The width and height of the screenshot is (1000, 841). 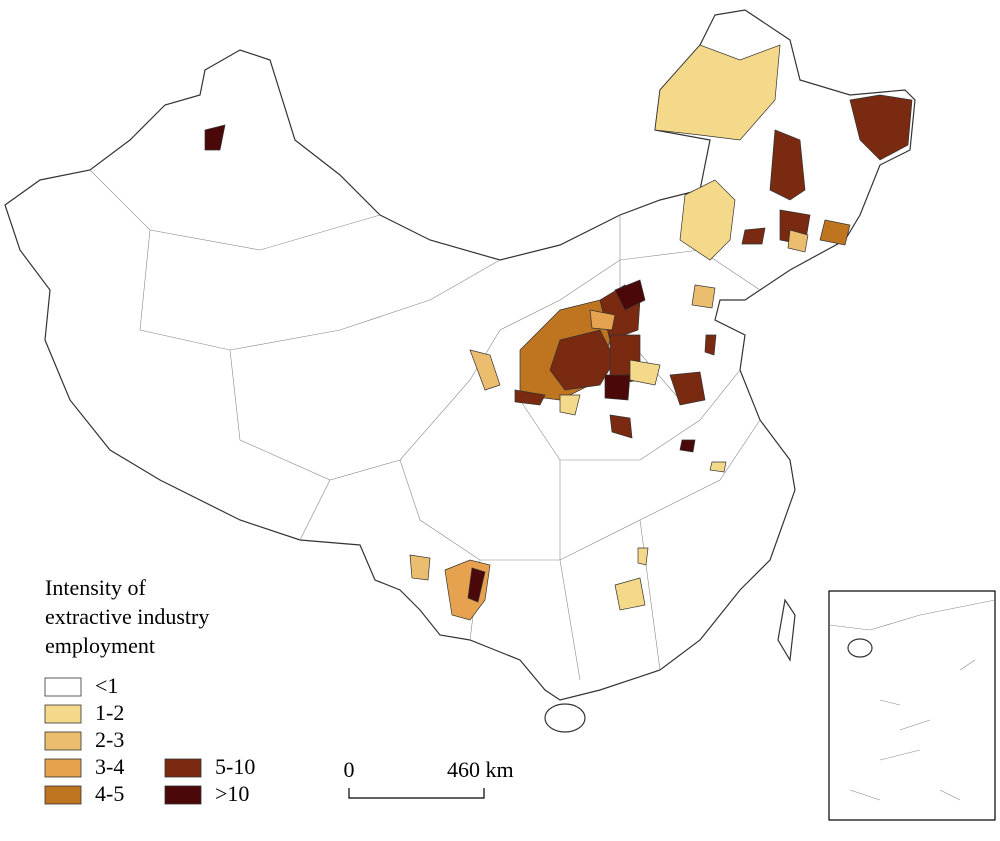 What do you see at coordinates (109, 739) in the screenshot?
I see `legend-label: 2-3` at bounding box center [109, 739].